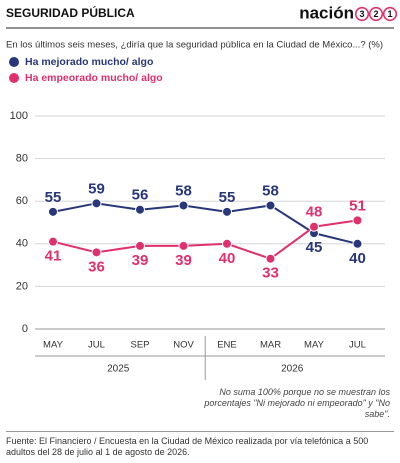  Describe the element at coordinates (22, 286) in the screenshot. I see `y-tick-label: 20` at that location.